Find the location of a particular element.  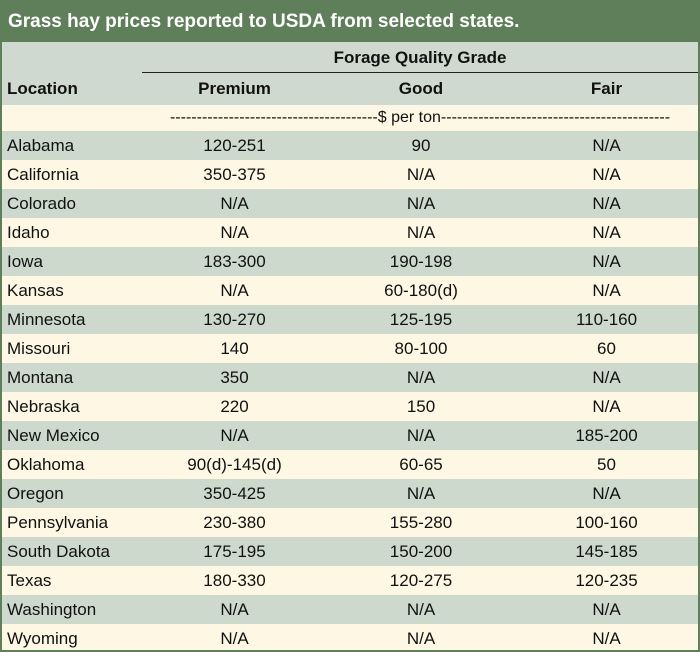

cell-location: Missouri is located at coordinates (72, 348).